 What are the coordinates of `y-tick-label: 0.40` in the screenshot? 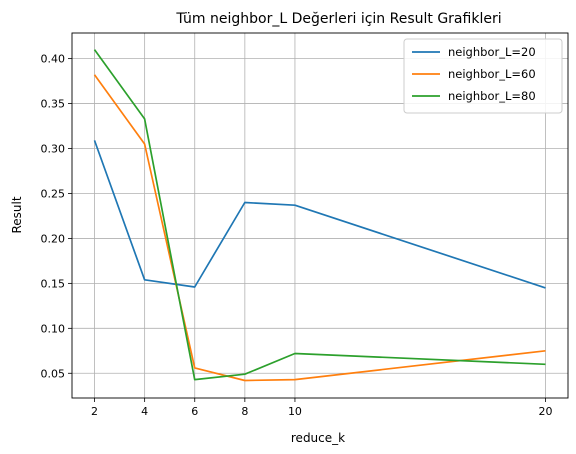 It's located at (53, 59).